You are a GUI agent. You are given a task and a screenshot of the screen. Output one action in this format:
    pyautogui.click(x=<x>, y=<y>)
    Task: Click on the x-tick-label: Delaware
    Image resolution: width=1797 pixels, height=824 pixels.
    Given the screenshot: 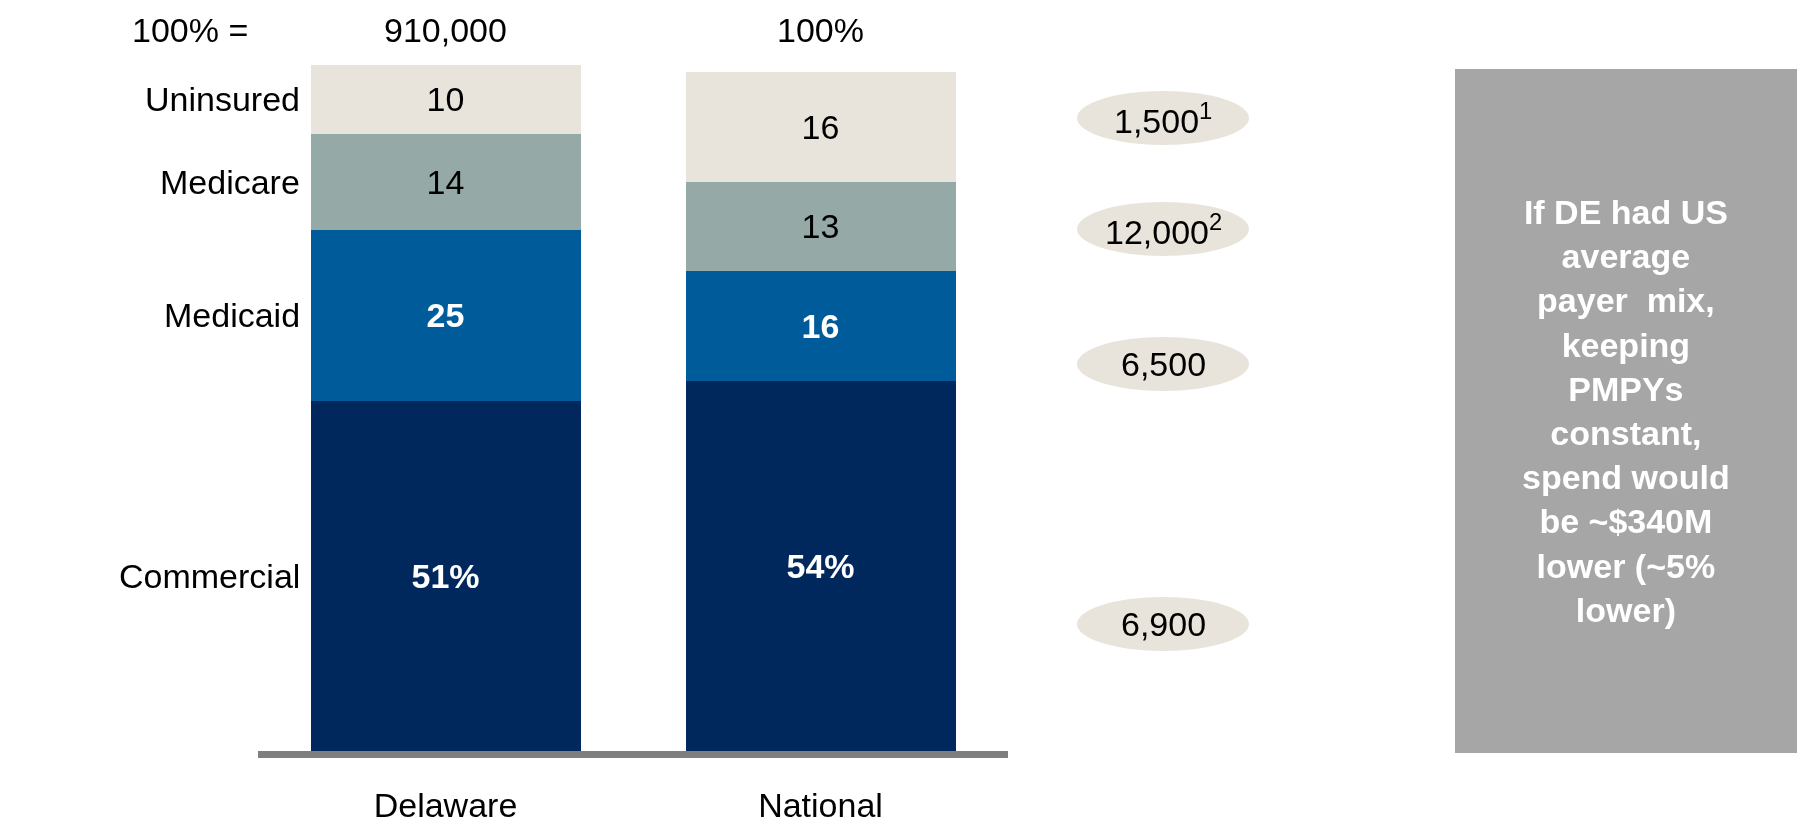 What is the action you would take?
    pyautogui.click(x=445, y=804)
    